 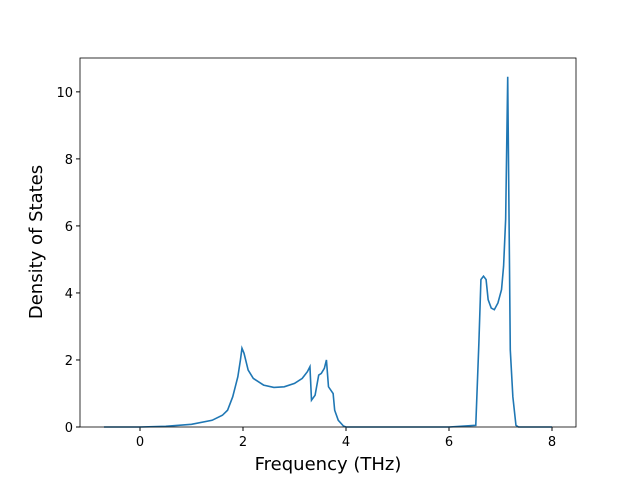 What do you see at coordinates (69, 361) in the screenshot?
I see `y-tick-label: 2` at bounding box center [69, 361].